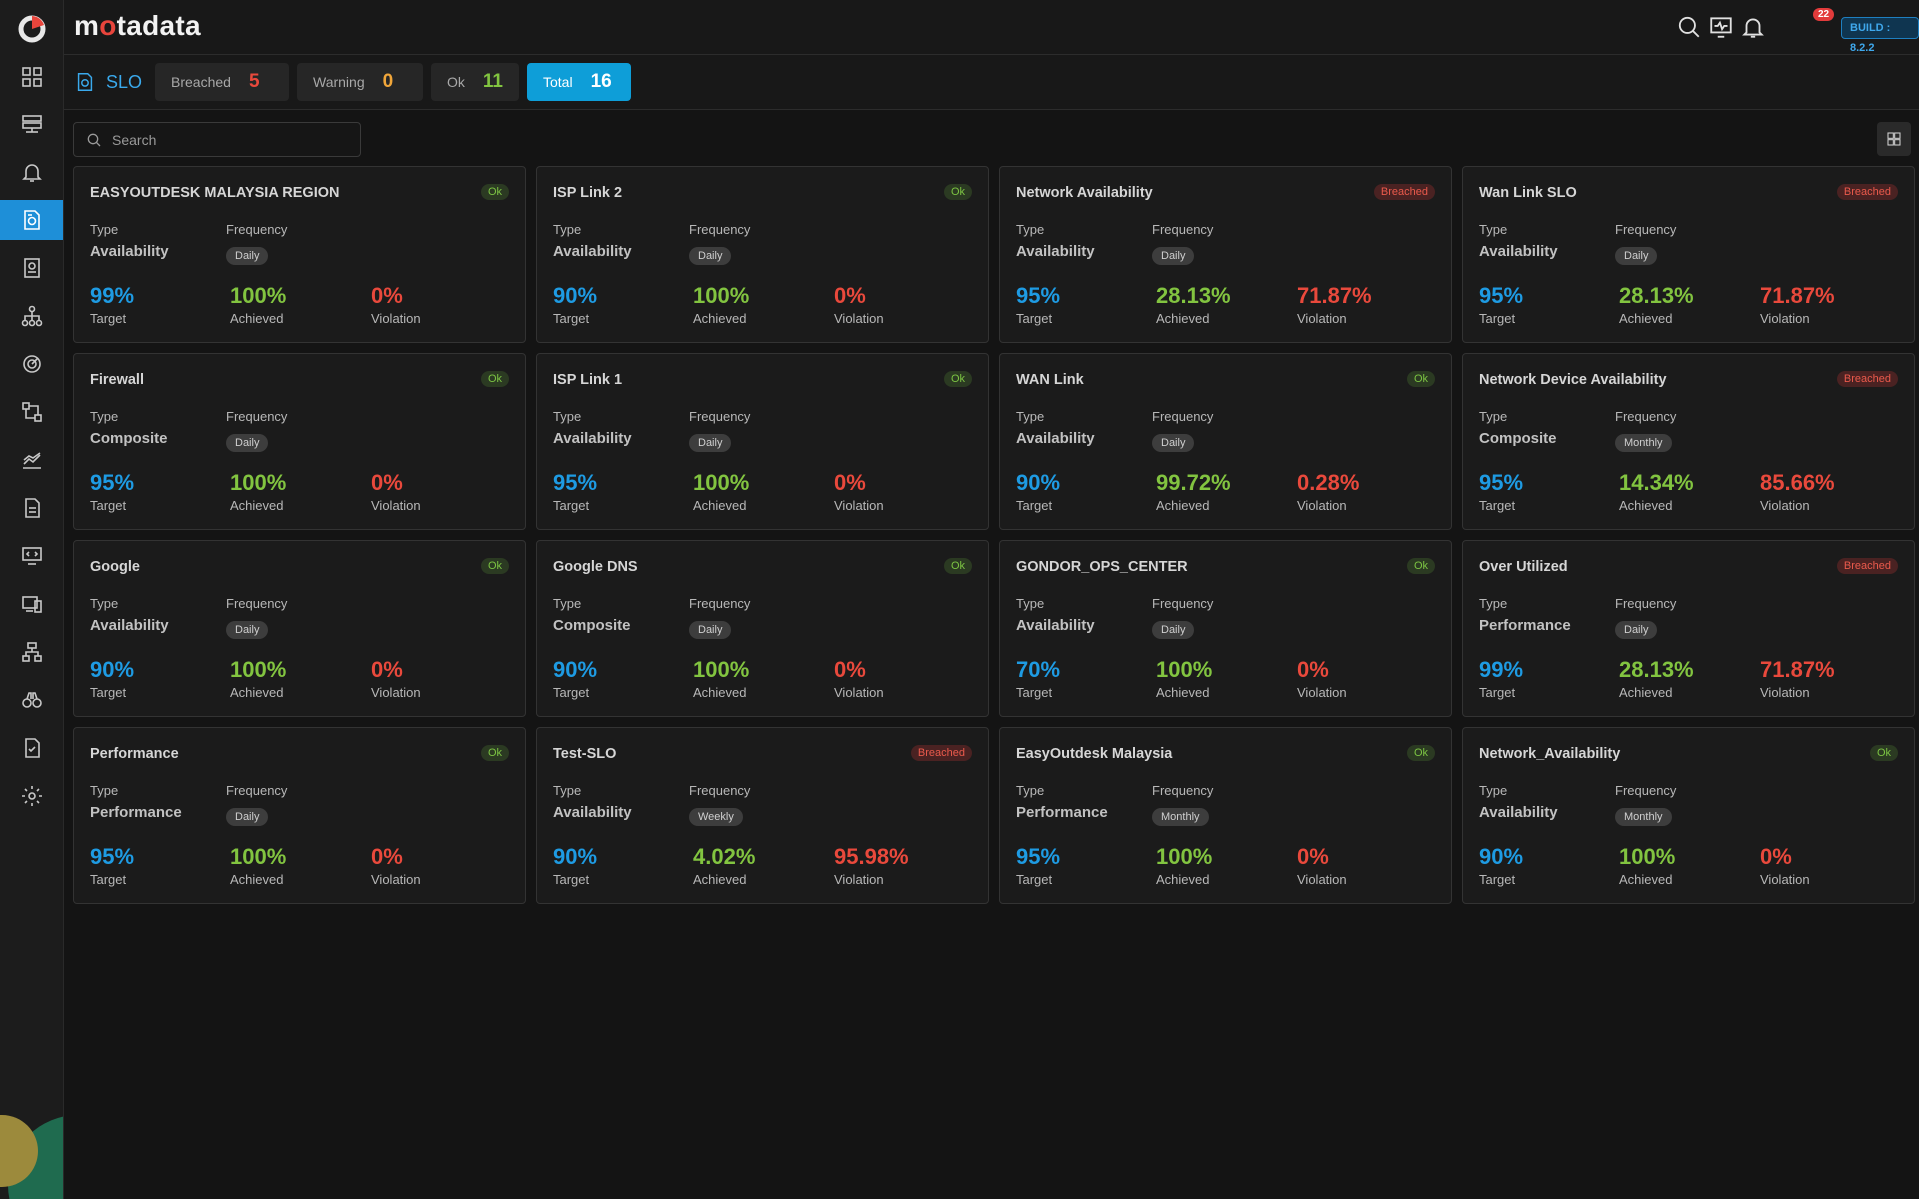 The height and width of the screenshot is (1199, 1919). What do you see at coordinates (31, 364) in the screenshot?
I see `sidebar-item-observability` at bounding box center [31, 364].